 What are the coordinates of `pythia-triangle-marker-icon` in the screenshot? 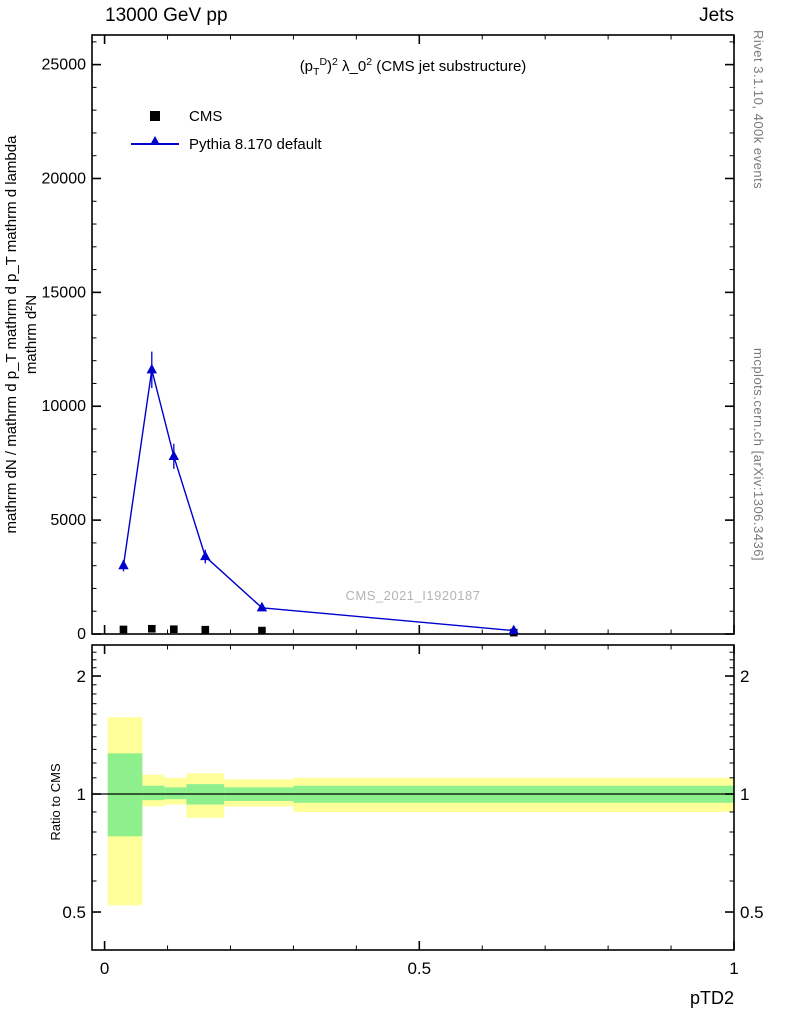 It's located at (154, 140).